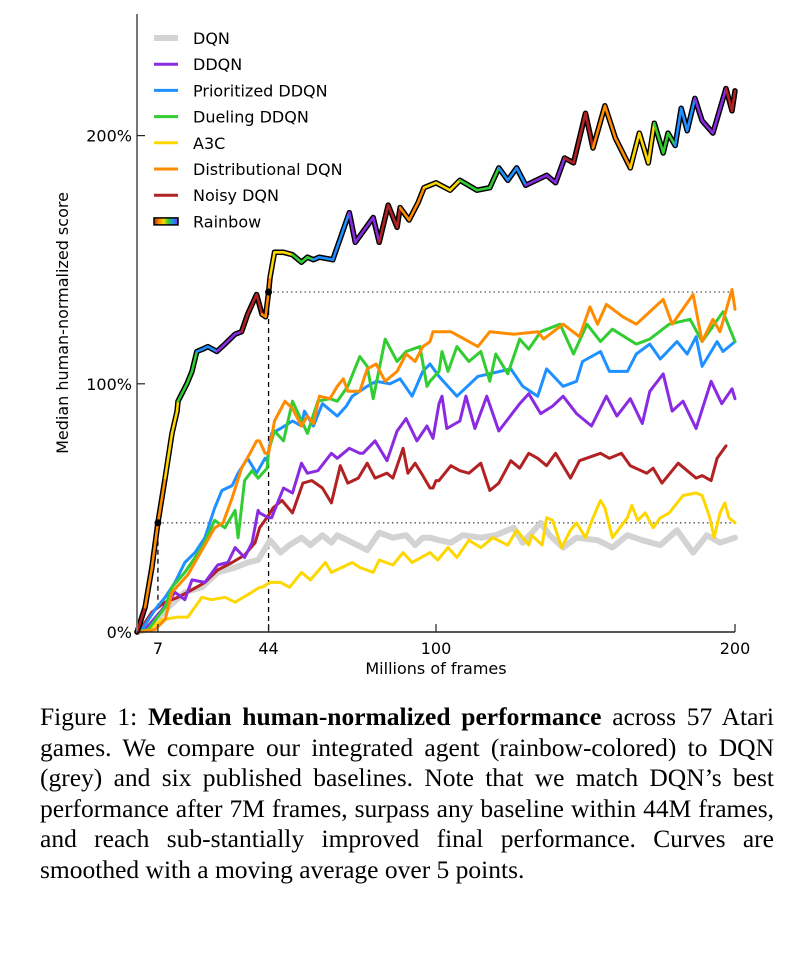 This screenshot has width=811, height=953. I want to click on reference-point, so click(269, 292).